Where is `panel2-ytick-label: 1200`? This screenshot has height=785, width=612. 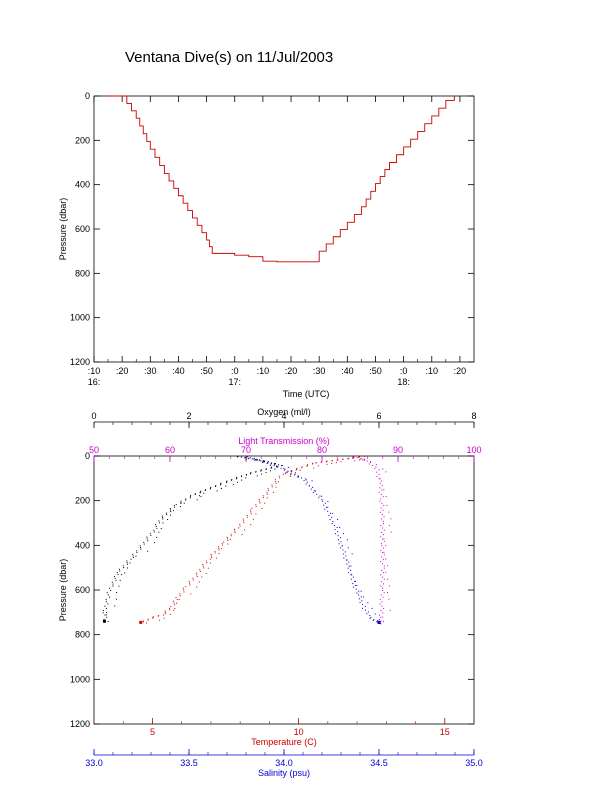
panel2-ytick-label: 1200 is located at coordinates (80, 724).